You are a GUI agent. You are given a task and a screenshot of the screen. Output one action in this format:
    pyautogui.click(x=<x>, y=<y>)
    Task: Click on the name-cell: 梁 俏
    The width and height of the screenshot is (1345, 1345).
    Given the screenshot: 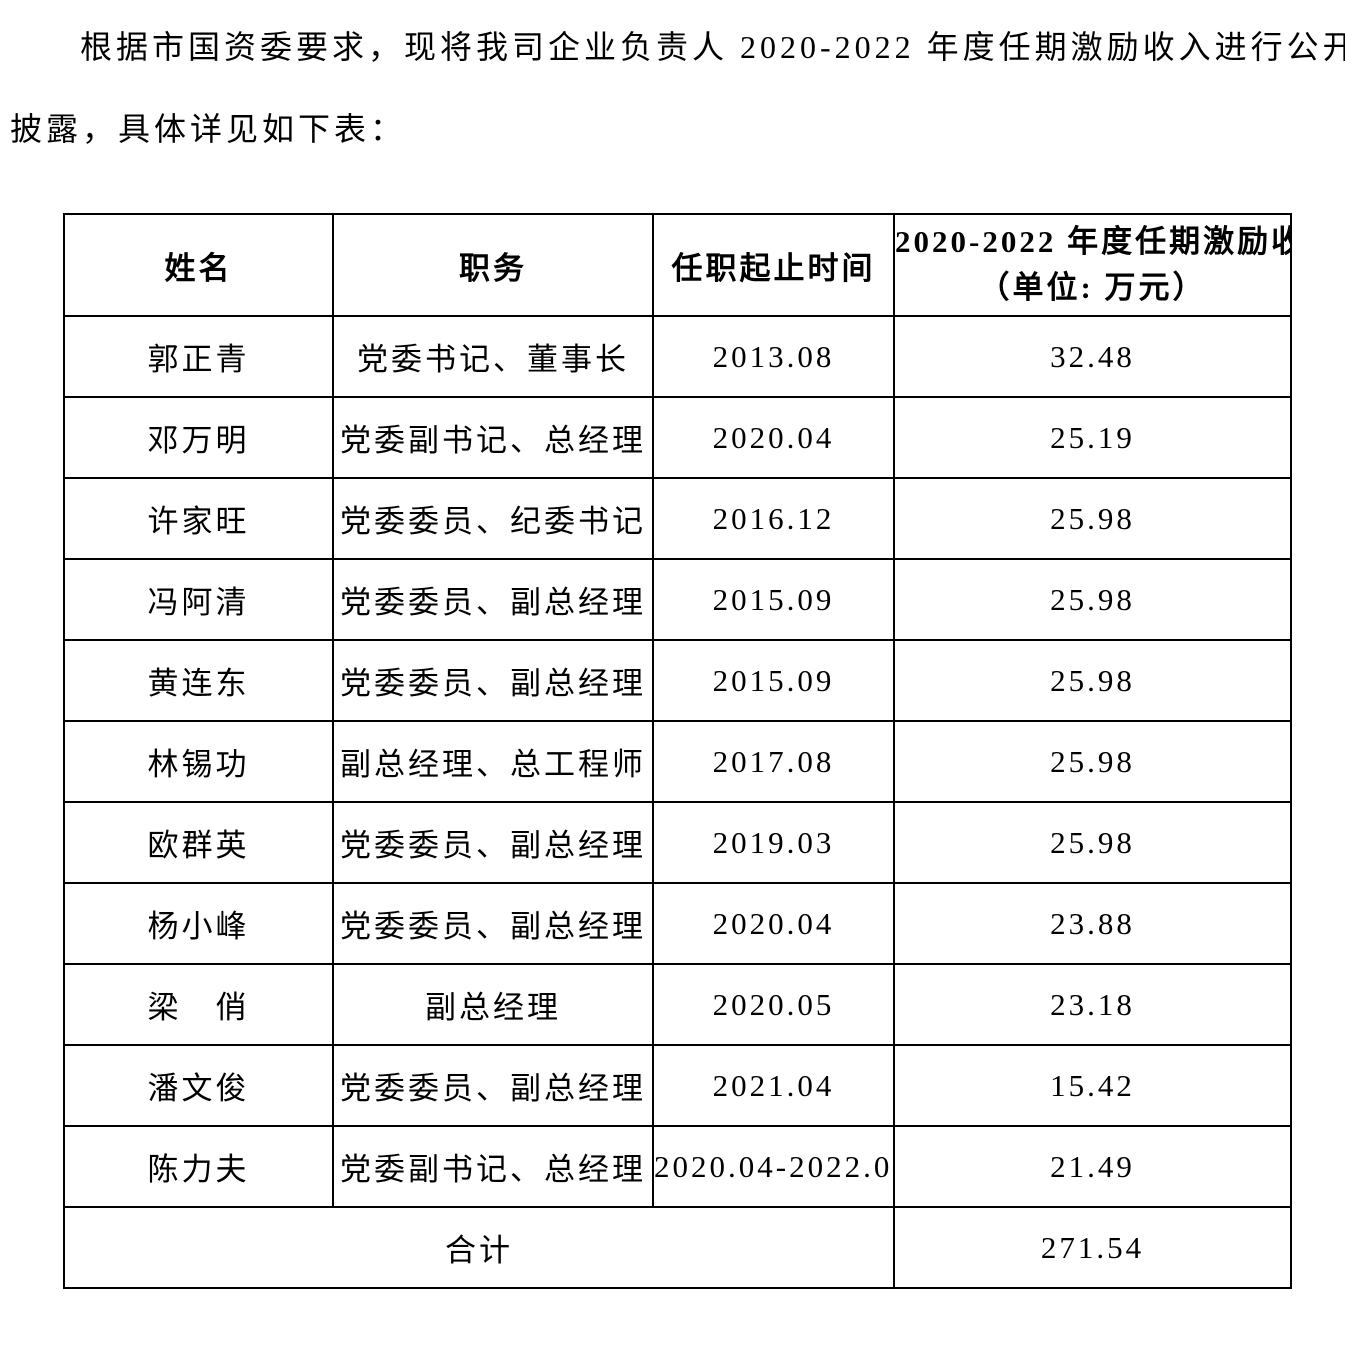 What is the action you would take?
    pyautogui.click(x=198, y=1004)
    